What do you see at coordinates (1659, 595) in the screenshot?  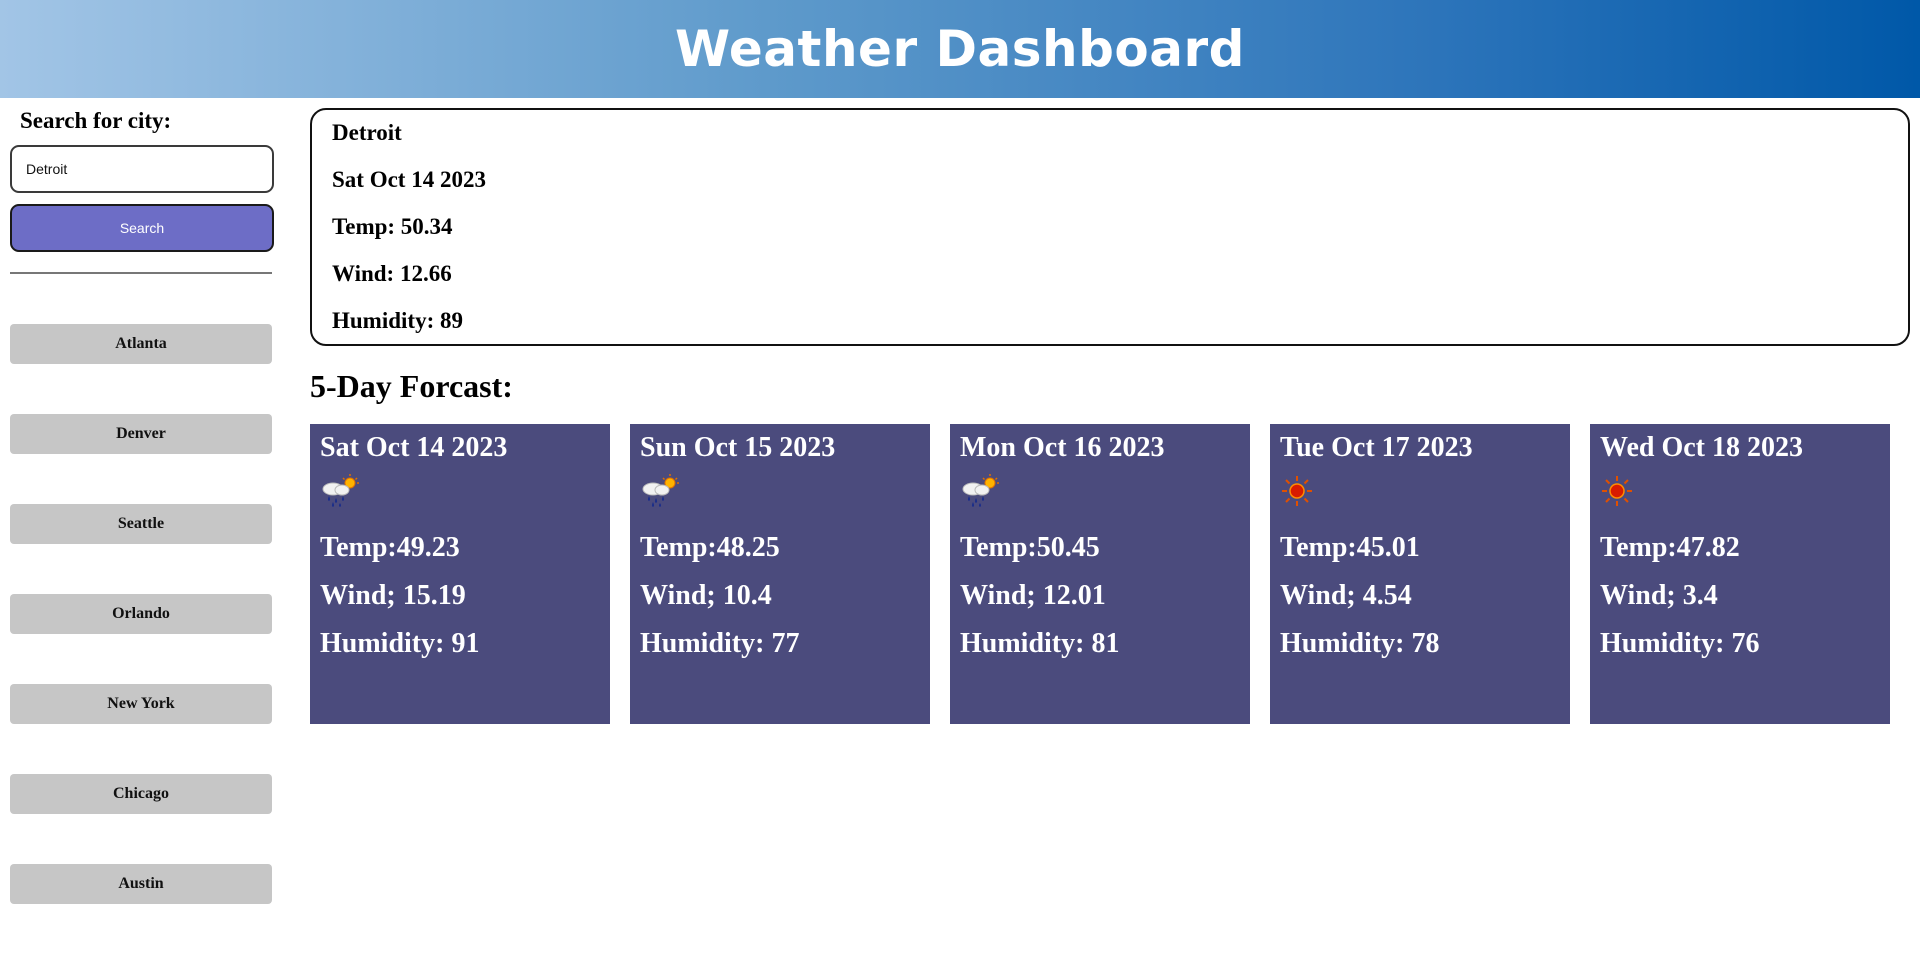 I see `forecast-wind: Wind; 3.4` at bounding box center [1659, 595].